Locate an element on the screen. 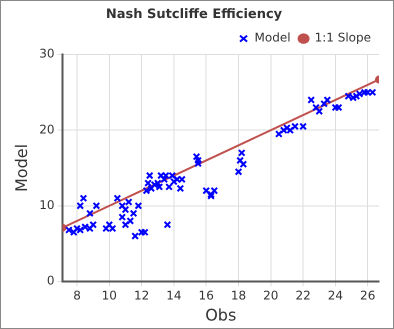 This screenshot has height=329, width=394. chart-title: Nash Sutcliffe Efficiency is located at coordinates (194, 14).